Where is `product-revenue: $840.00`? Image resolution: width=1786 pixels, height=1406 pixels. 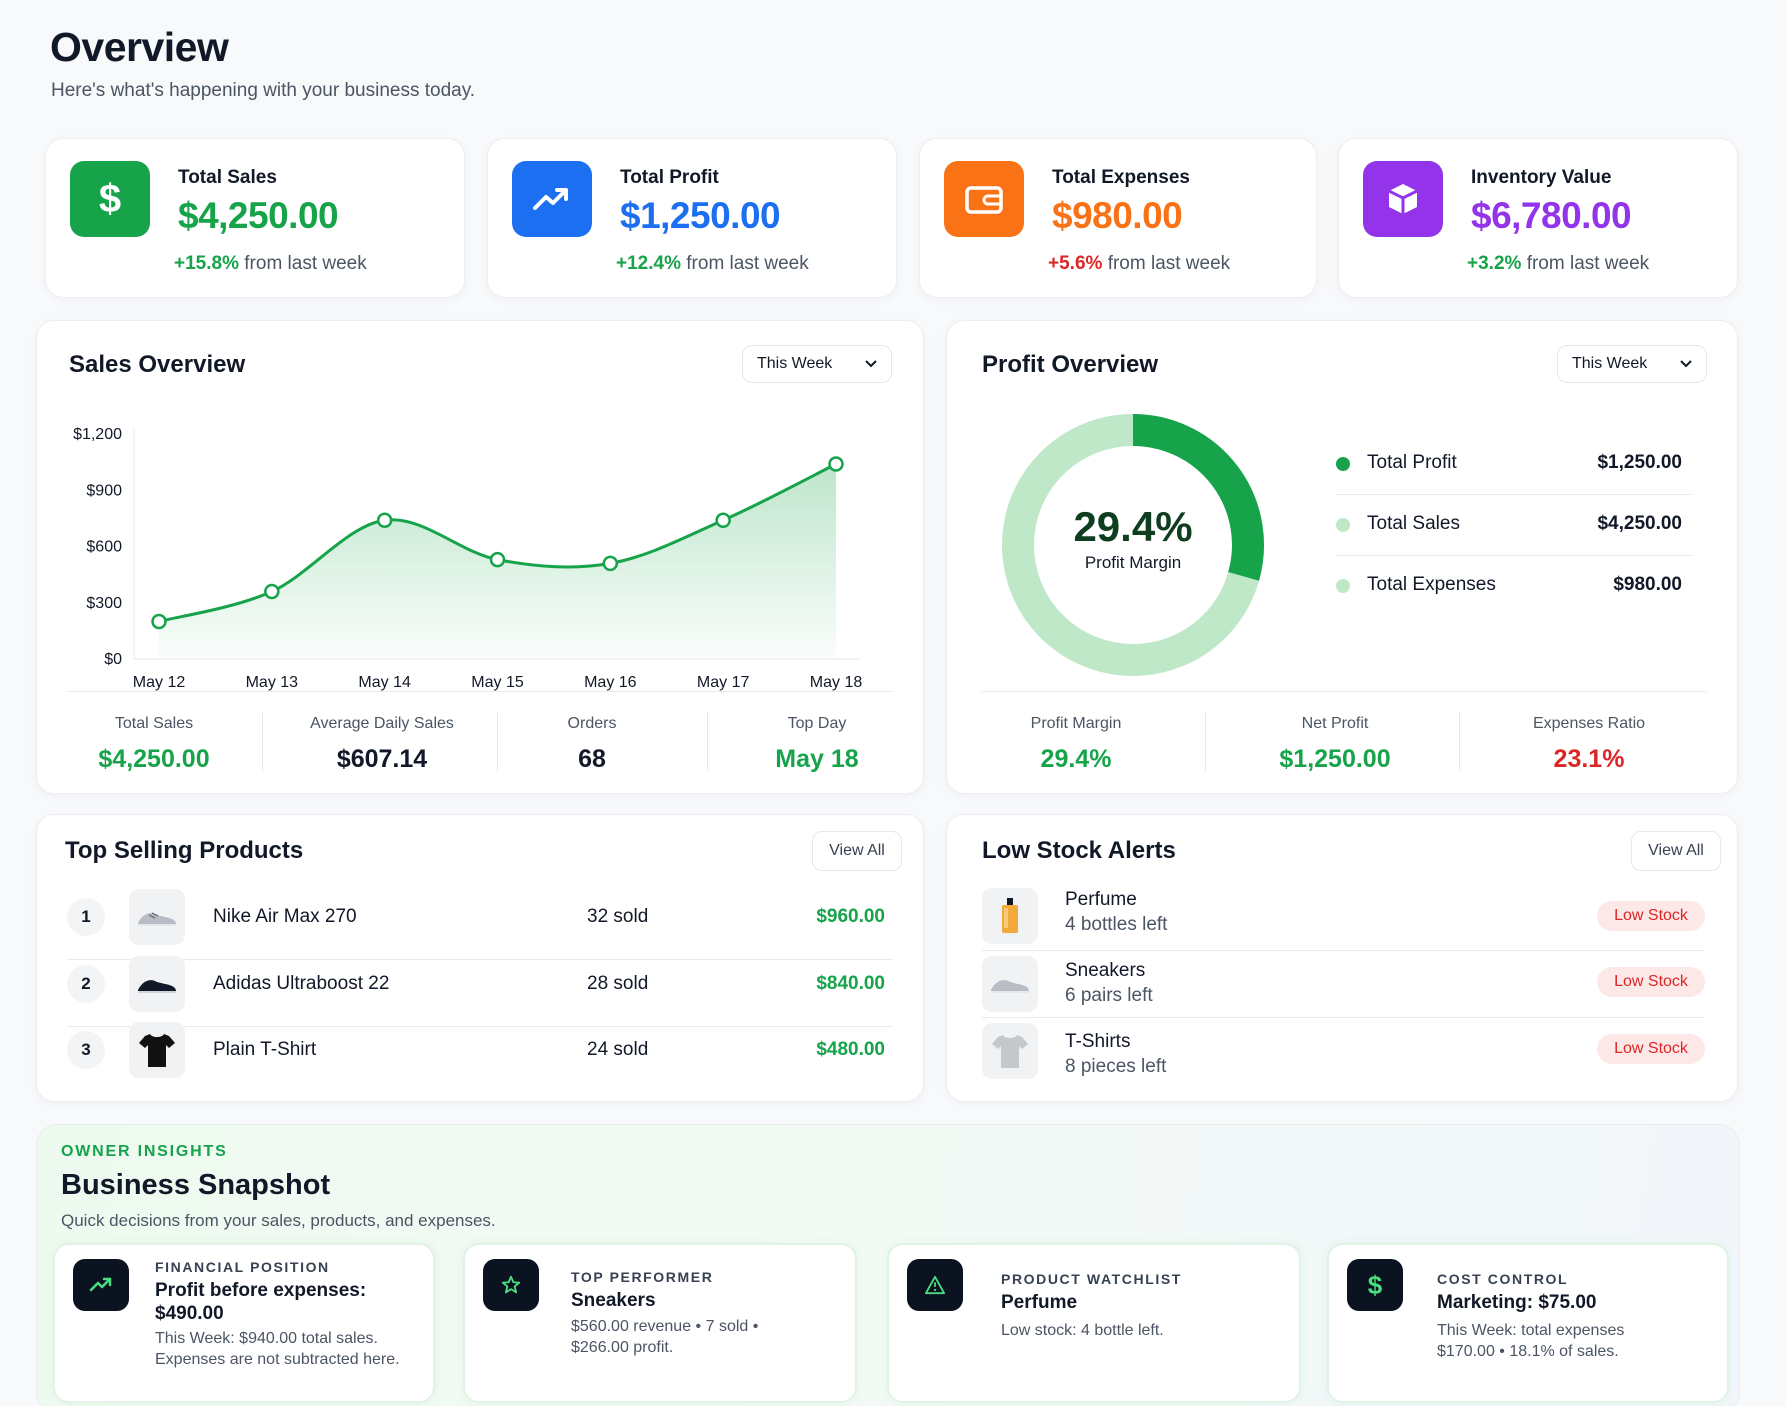 product-revenue: $840.00 is located at coordinates (850, 983).